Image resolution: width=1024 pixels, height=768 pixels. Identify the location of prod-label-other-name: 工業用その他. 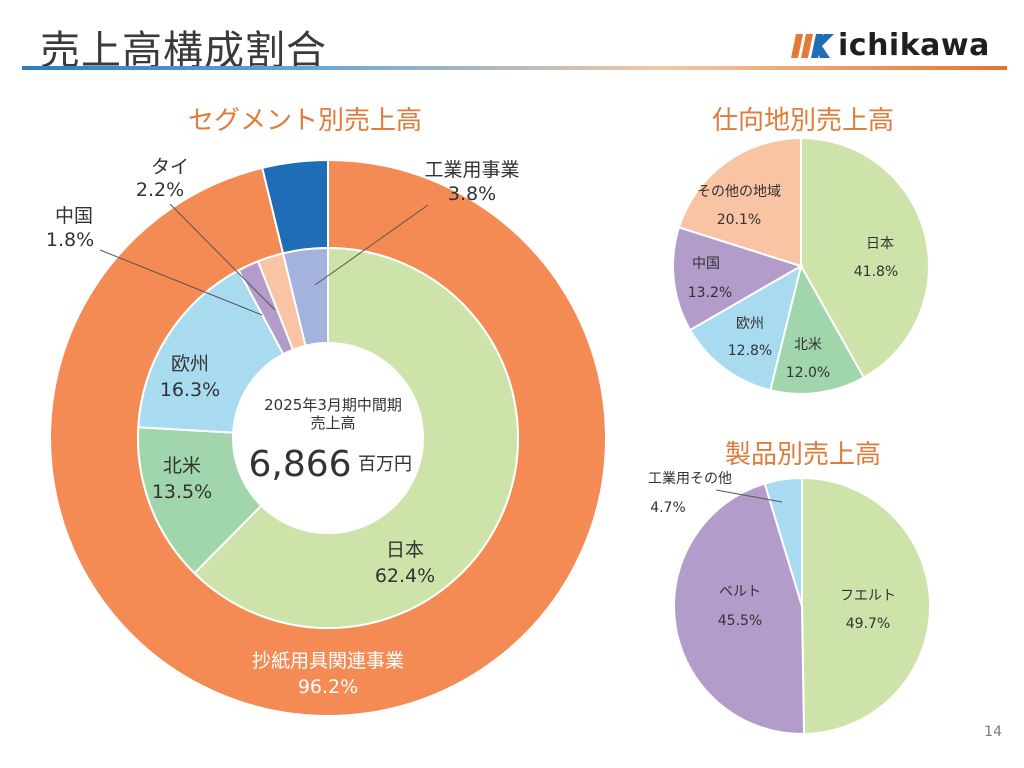
(690, 479).